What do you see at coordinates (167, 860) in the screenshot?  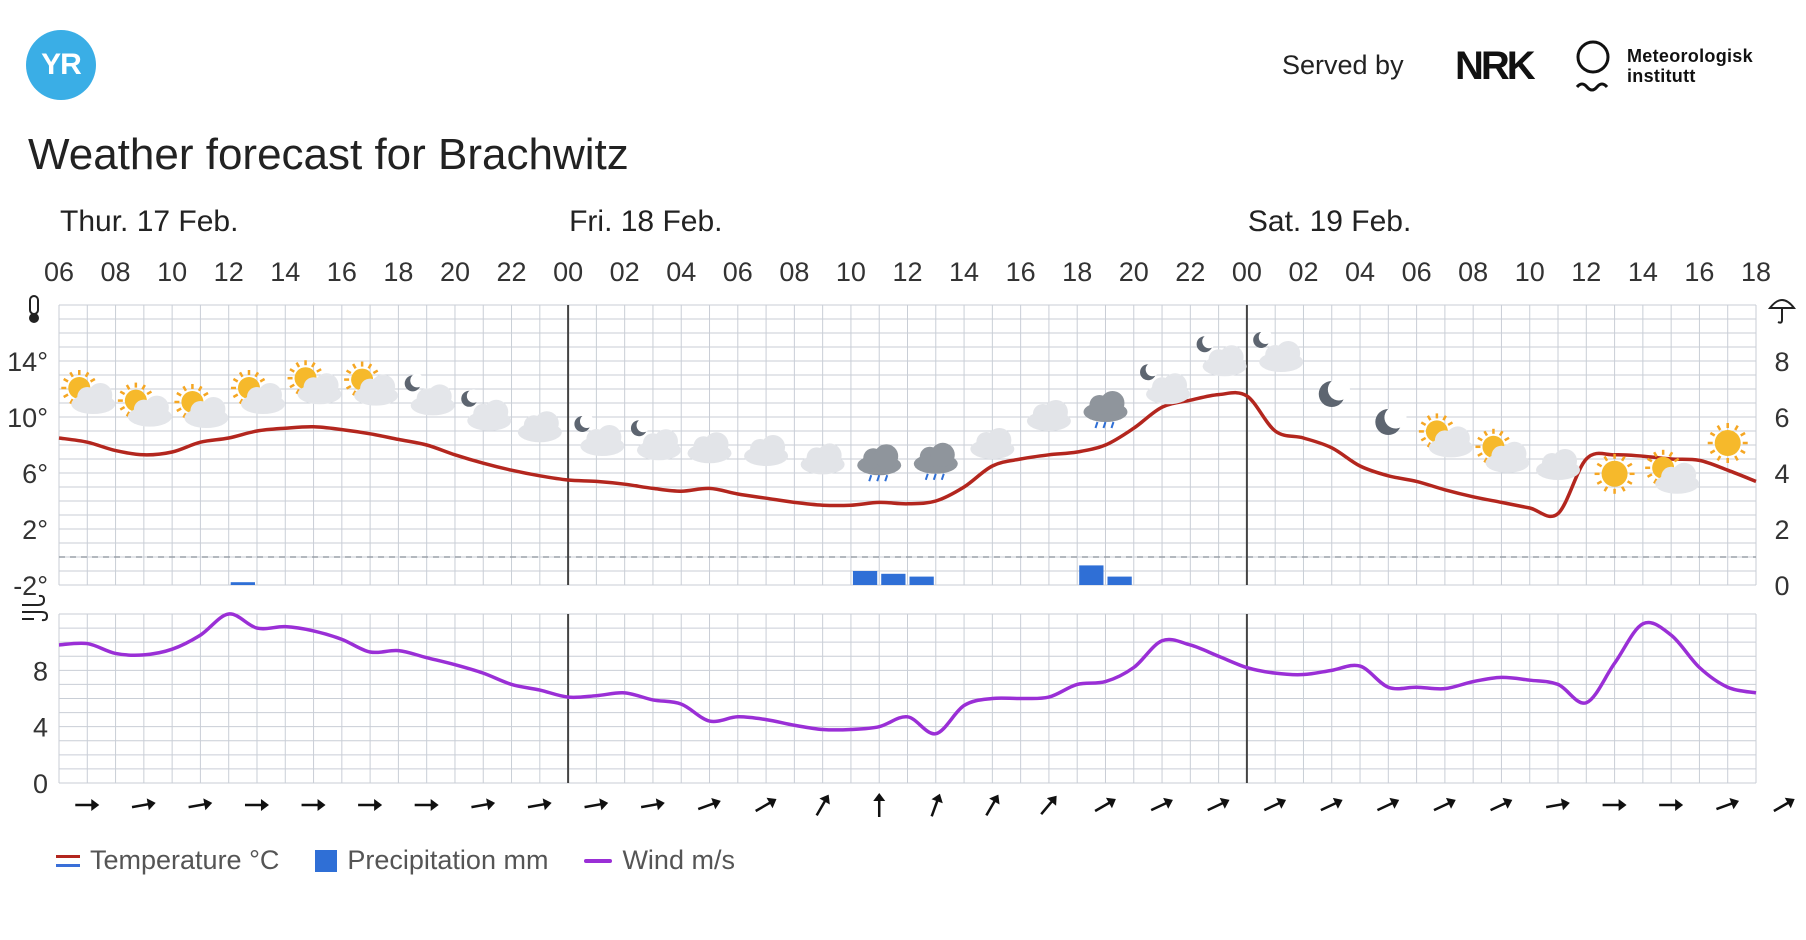 I see `legend-temperature: Temperature °C` at bounding box center [167, 860].